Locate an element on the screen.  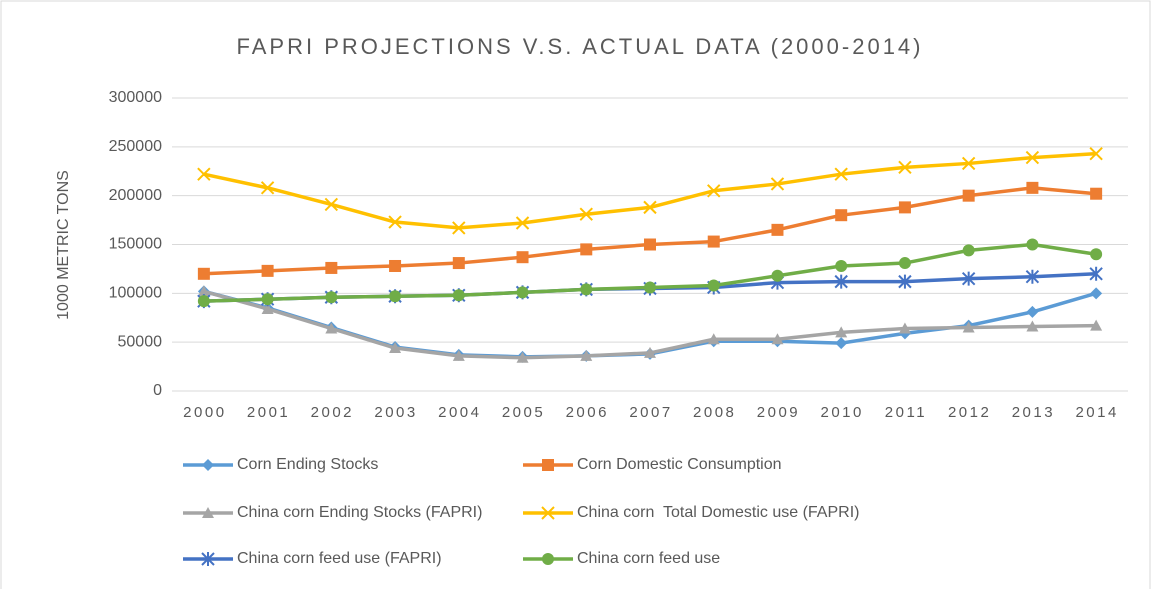
legend-item: China corn feed use is located at coordinates (621, 558).